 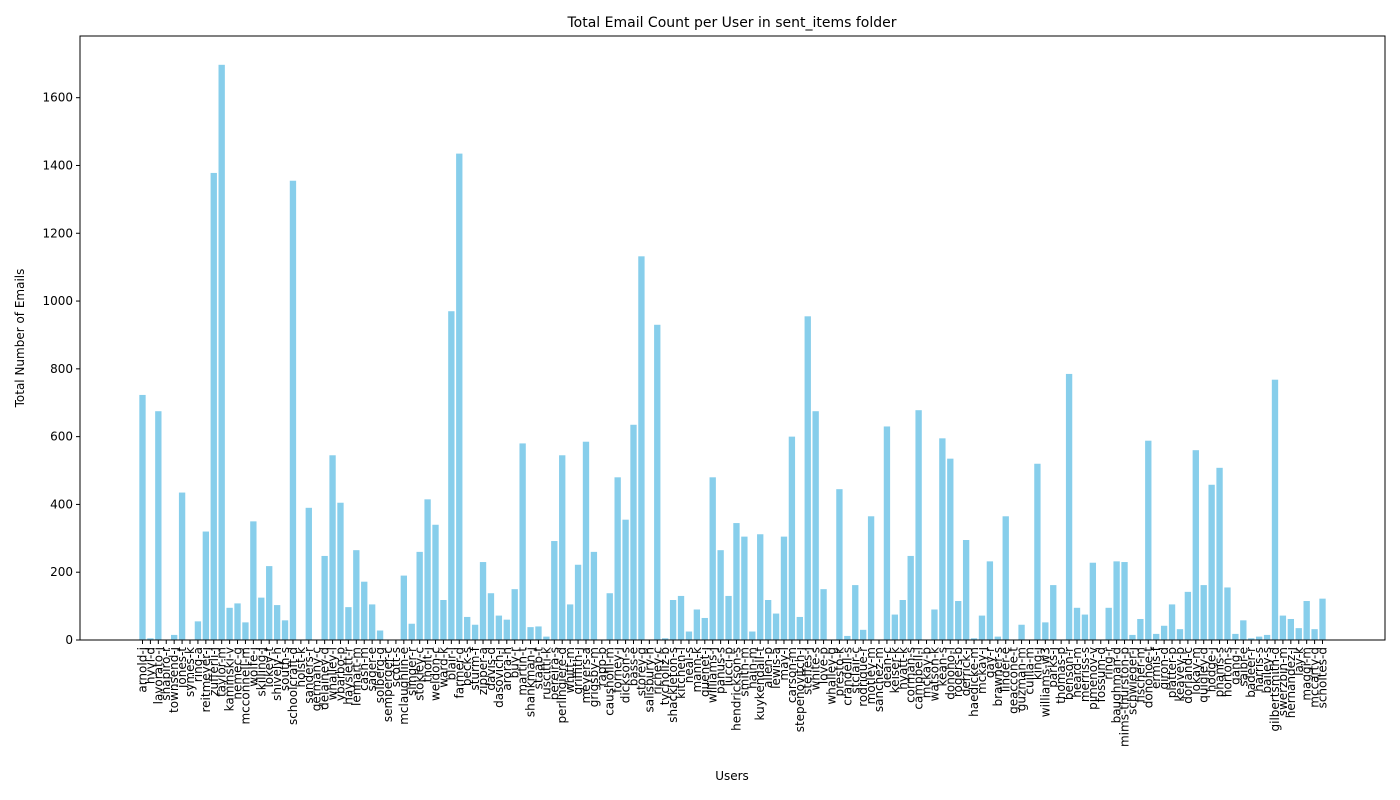 What do you see at coordinates (752, 668) in the screenshot?
I see `x-tick-label: hain-m` at bounding box center [752, 668].